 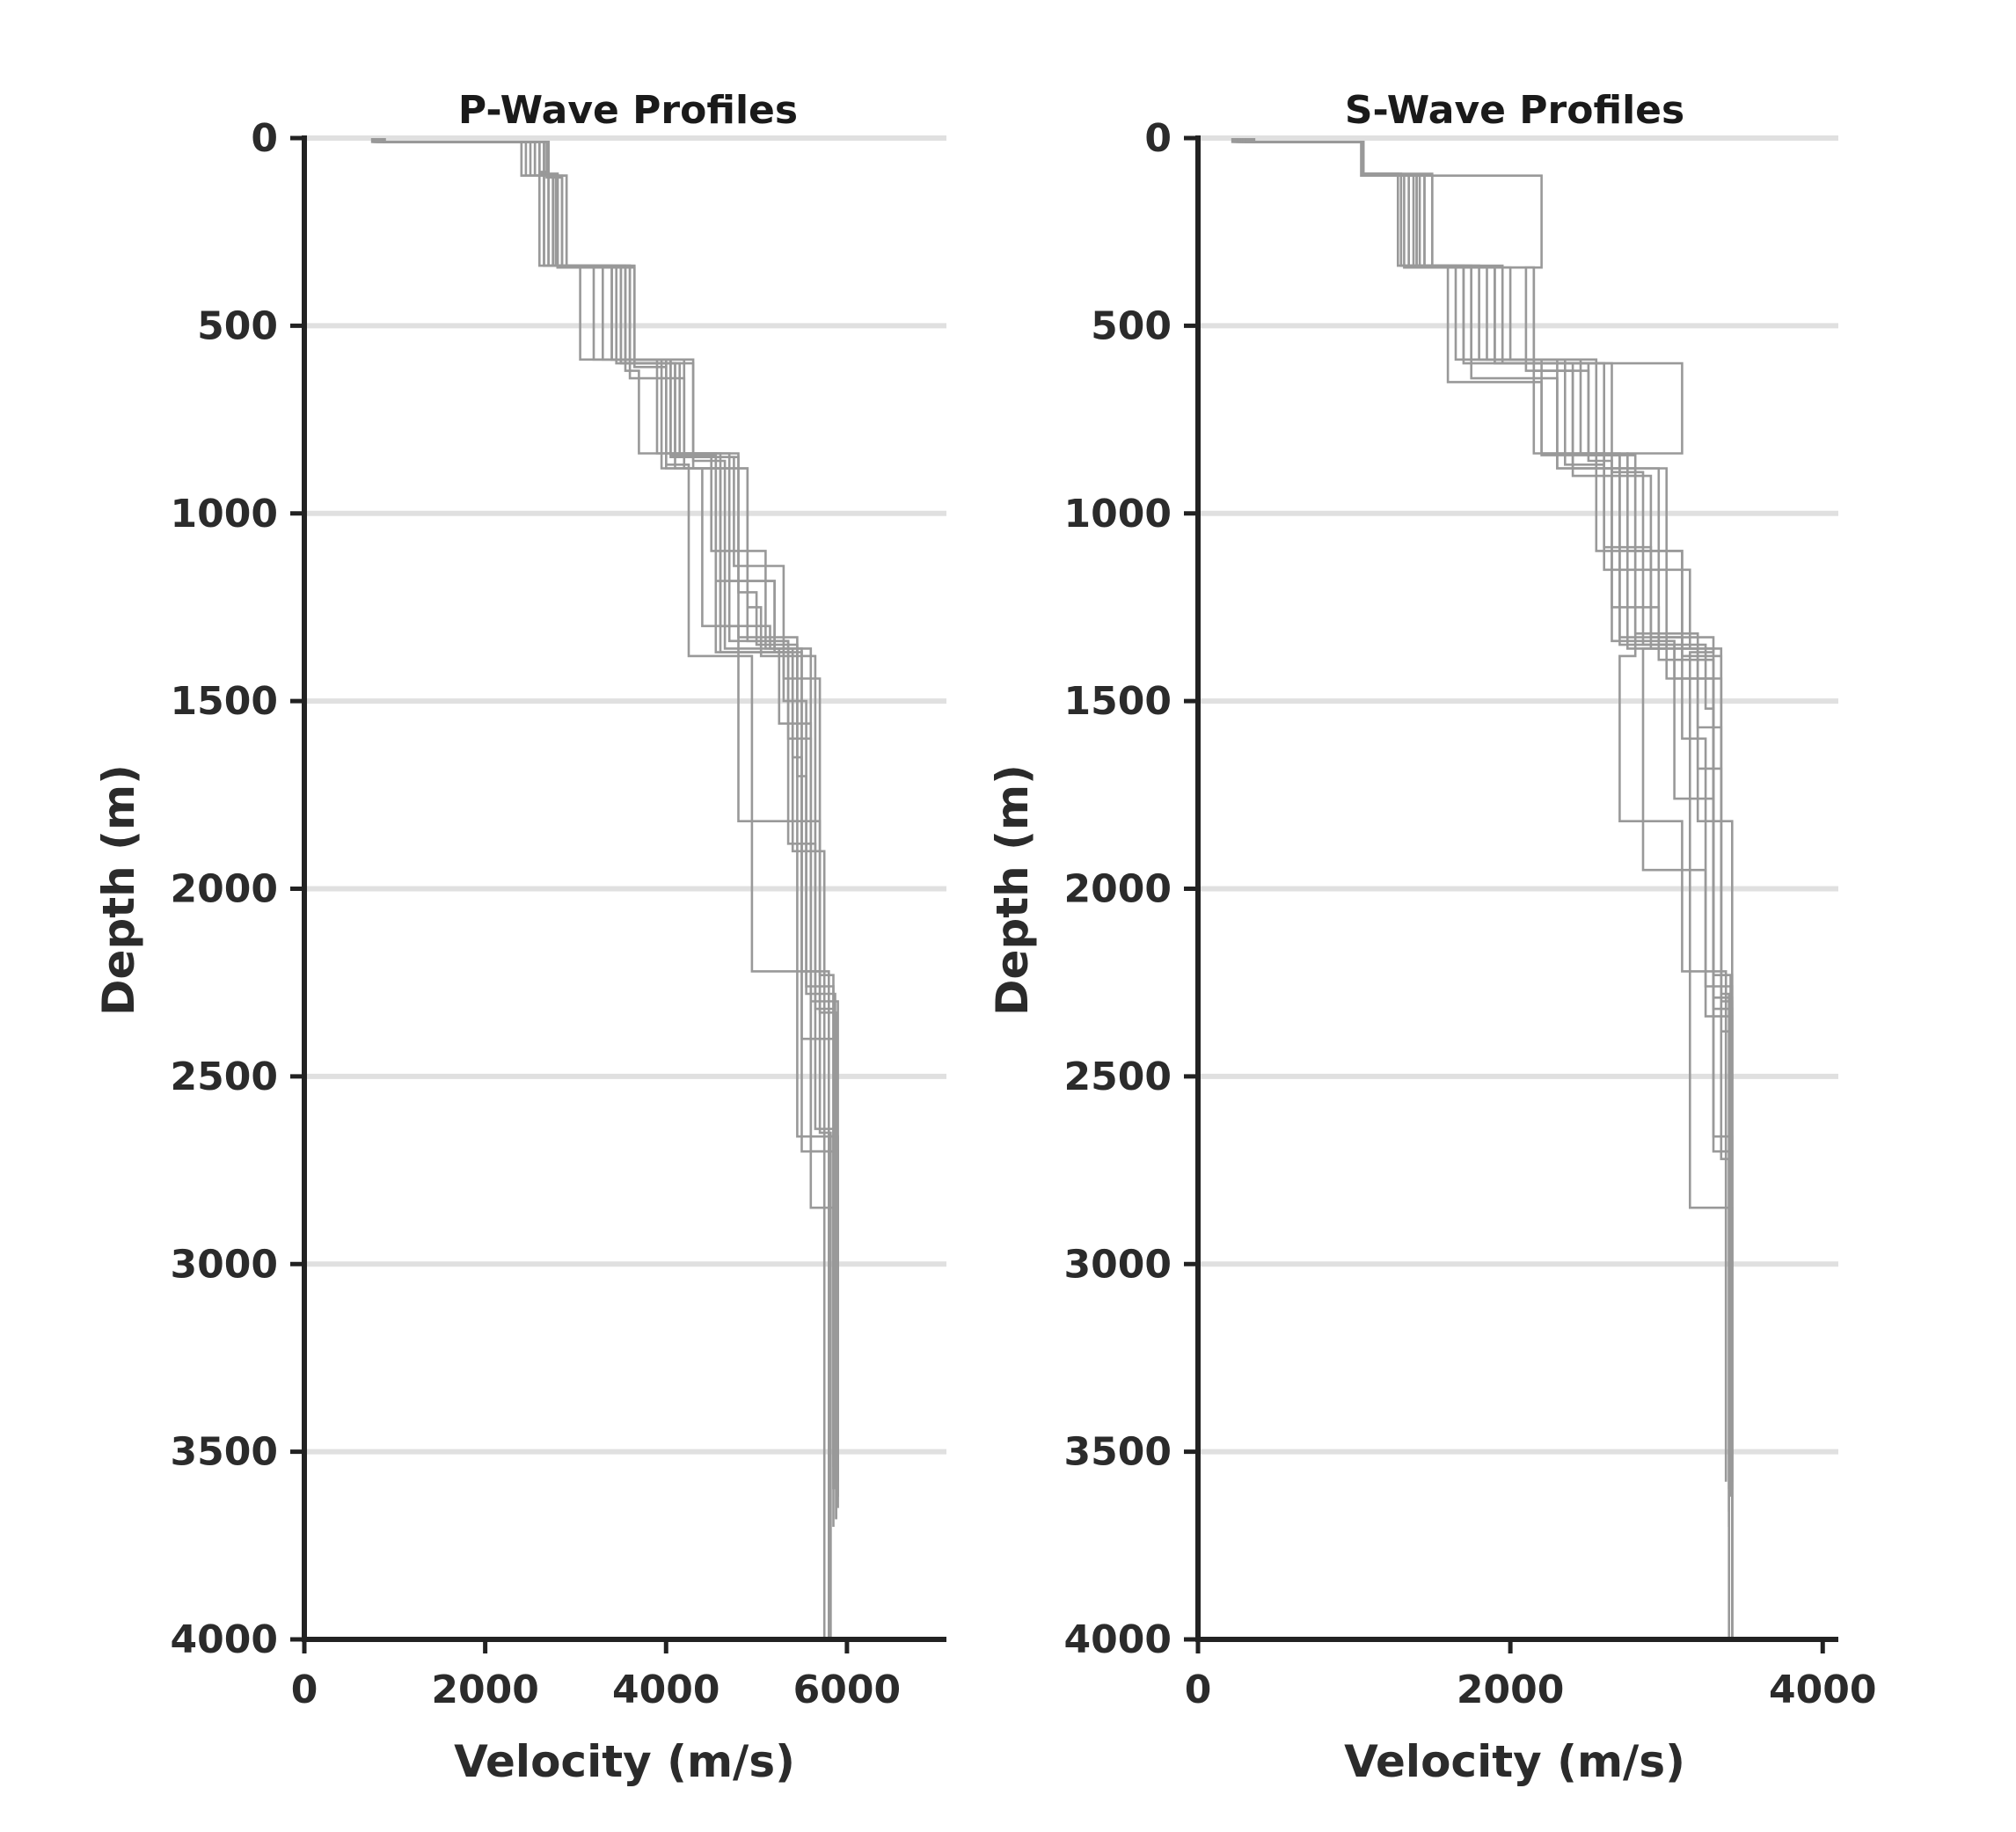 I want to click on s-wave-y-tick-label: 4000, so click(x=1118, y=1639).